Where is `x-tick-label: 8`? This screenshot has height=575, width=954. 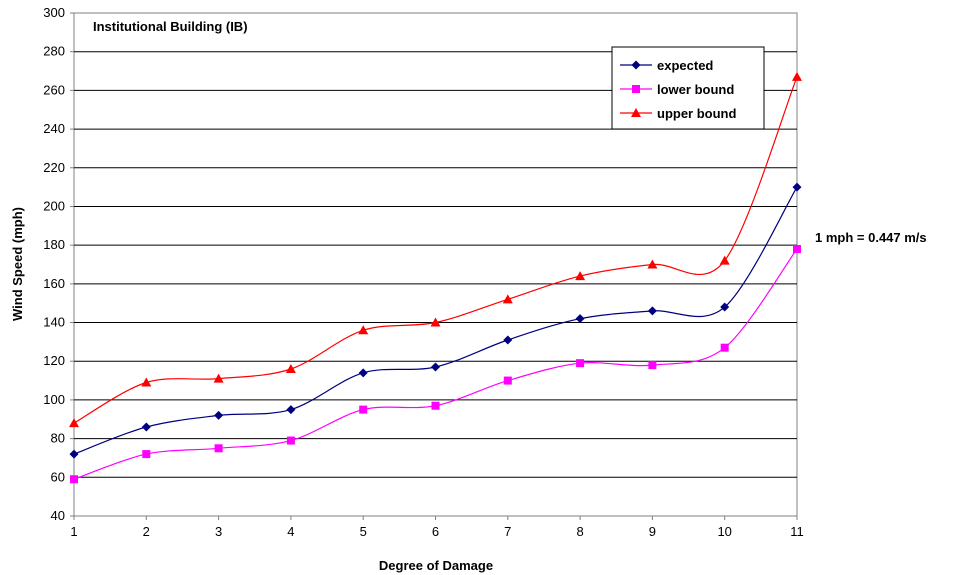
x-tick-label: 8 is located at coordinates (579, 531).